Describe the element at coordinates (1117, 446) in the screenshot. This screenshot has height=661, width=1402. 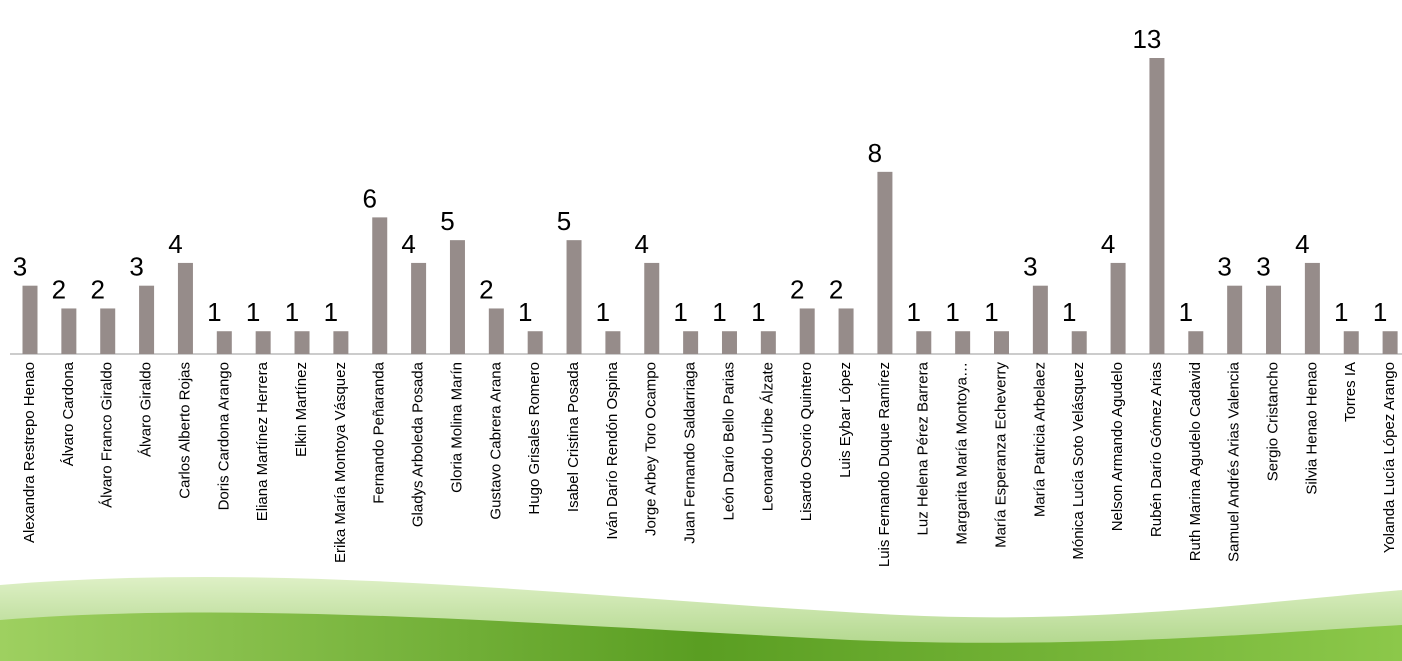
I see `x-tick-label: Nelson Armando Agudelo` at that location.